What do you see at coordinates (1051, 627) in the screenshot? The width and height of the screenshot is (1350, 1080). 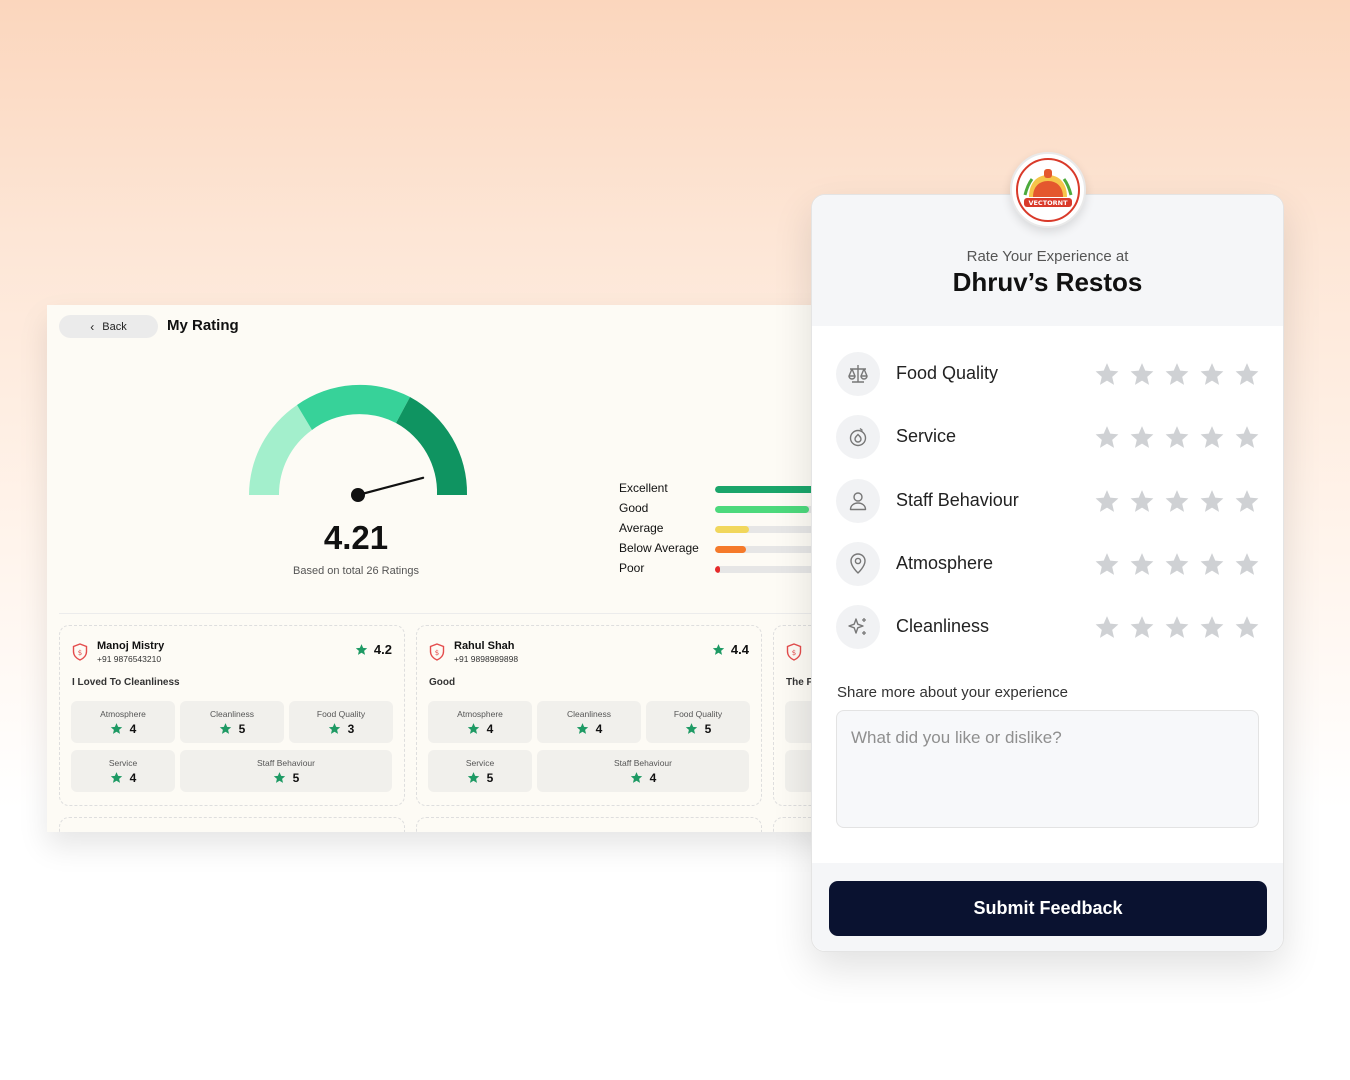 I see `criterion-cleanliness: Cleanliness` at bounding box center [1051, 627].